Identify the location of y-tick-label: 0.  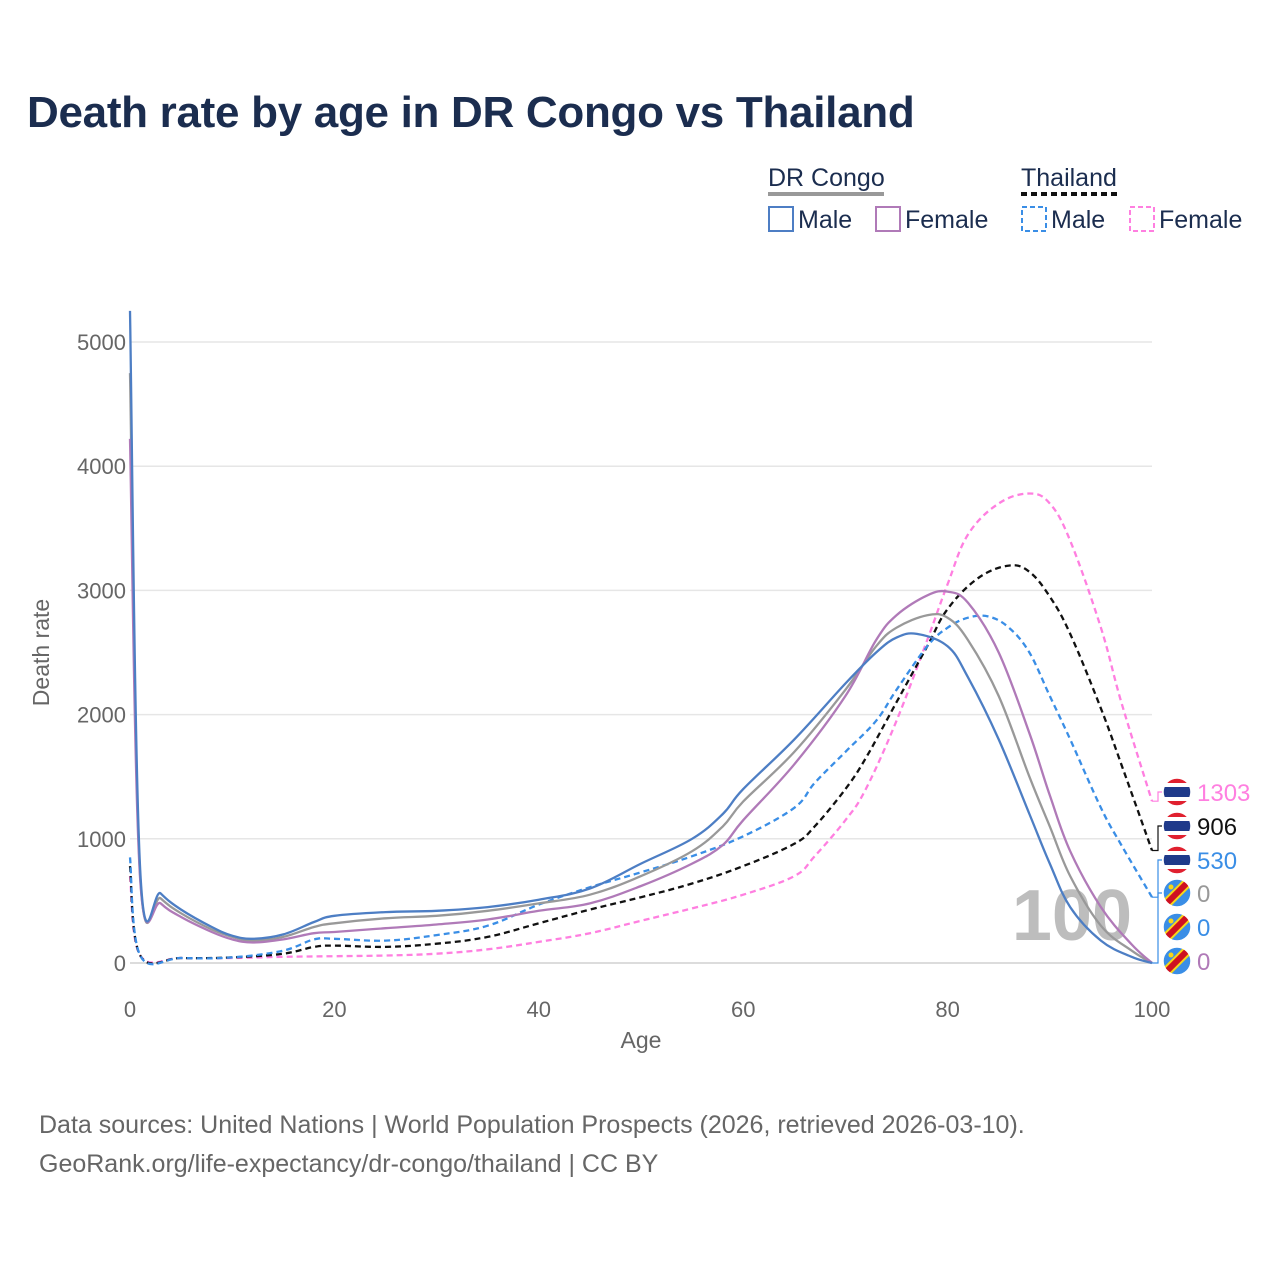
(120, 963).